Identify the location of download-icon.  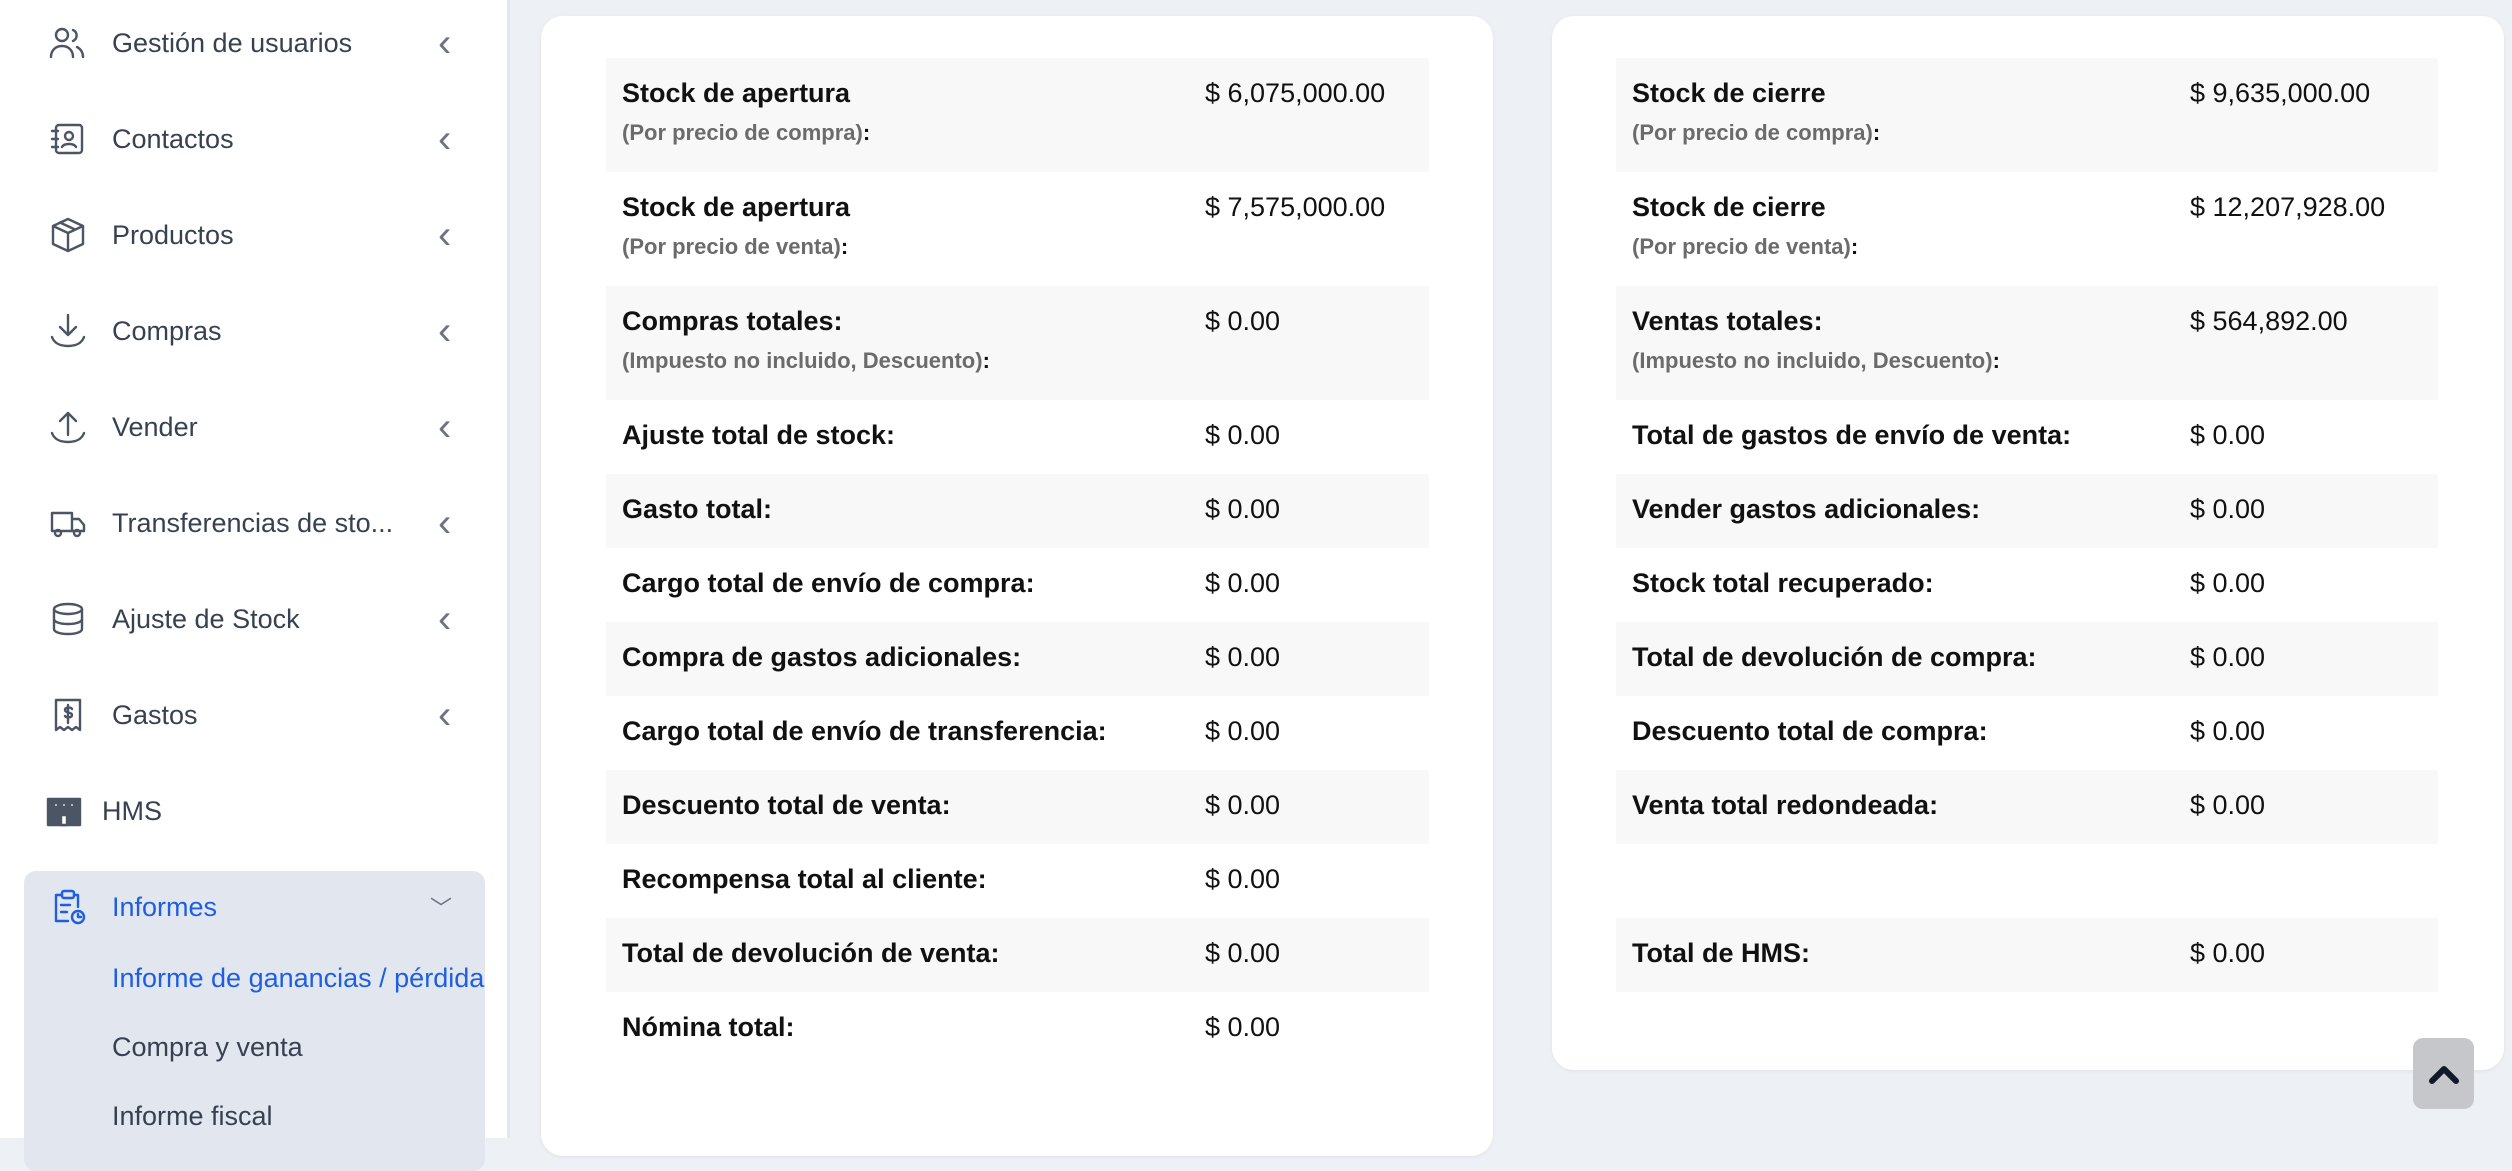
(68, 330).